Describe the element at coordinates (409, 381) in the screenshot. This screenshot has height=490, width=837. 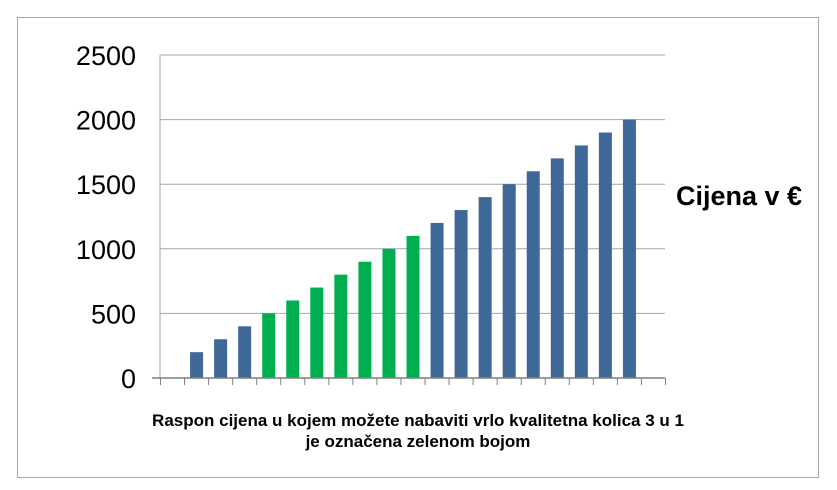
I see `x-axis` at that location.